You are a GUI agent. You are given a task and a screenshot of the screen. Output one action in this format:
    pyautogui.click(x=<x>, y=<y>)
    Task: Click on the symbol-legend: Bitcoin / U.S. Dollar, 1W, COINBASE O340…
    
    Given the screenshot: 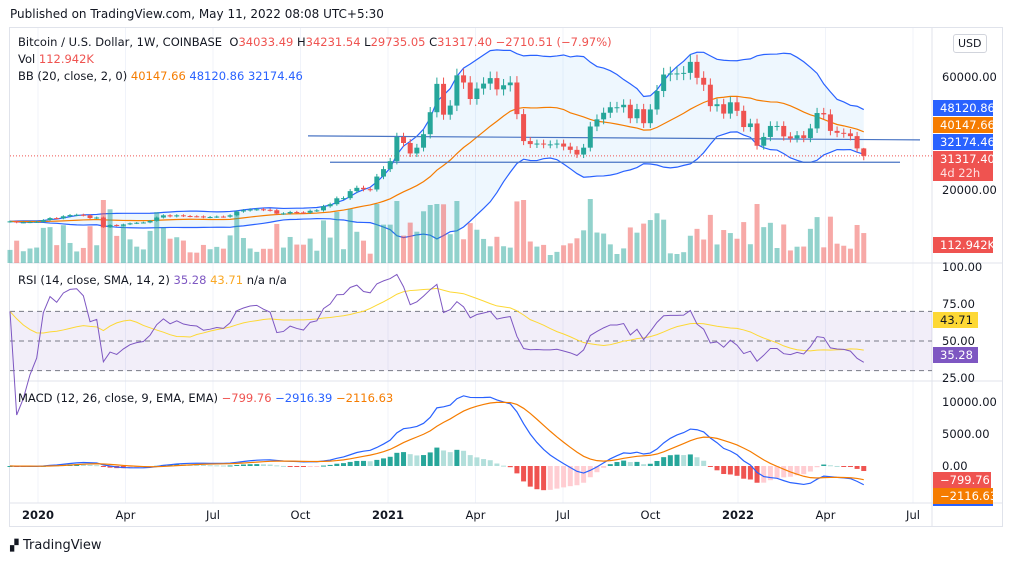 What is the action you would take?
    pyautogui.click(x=315, y=42)
    